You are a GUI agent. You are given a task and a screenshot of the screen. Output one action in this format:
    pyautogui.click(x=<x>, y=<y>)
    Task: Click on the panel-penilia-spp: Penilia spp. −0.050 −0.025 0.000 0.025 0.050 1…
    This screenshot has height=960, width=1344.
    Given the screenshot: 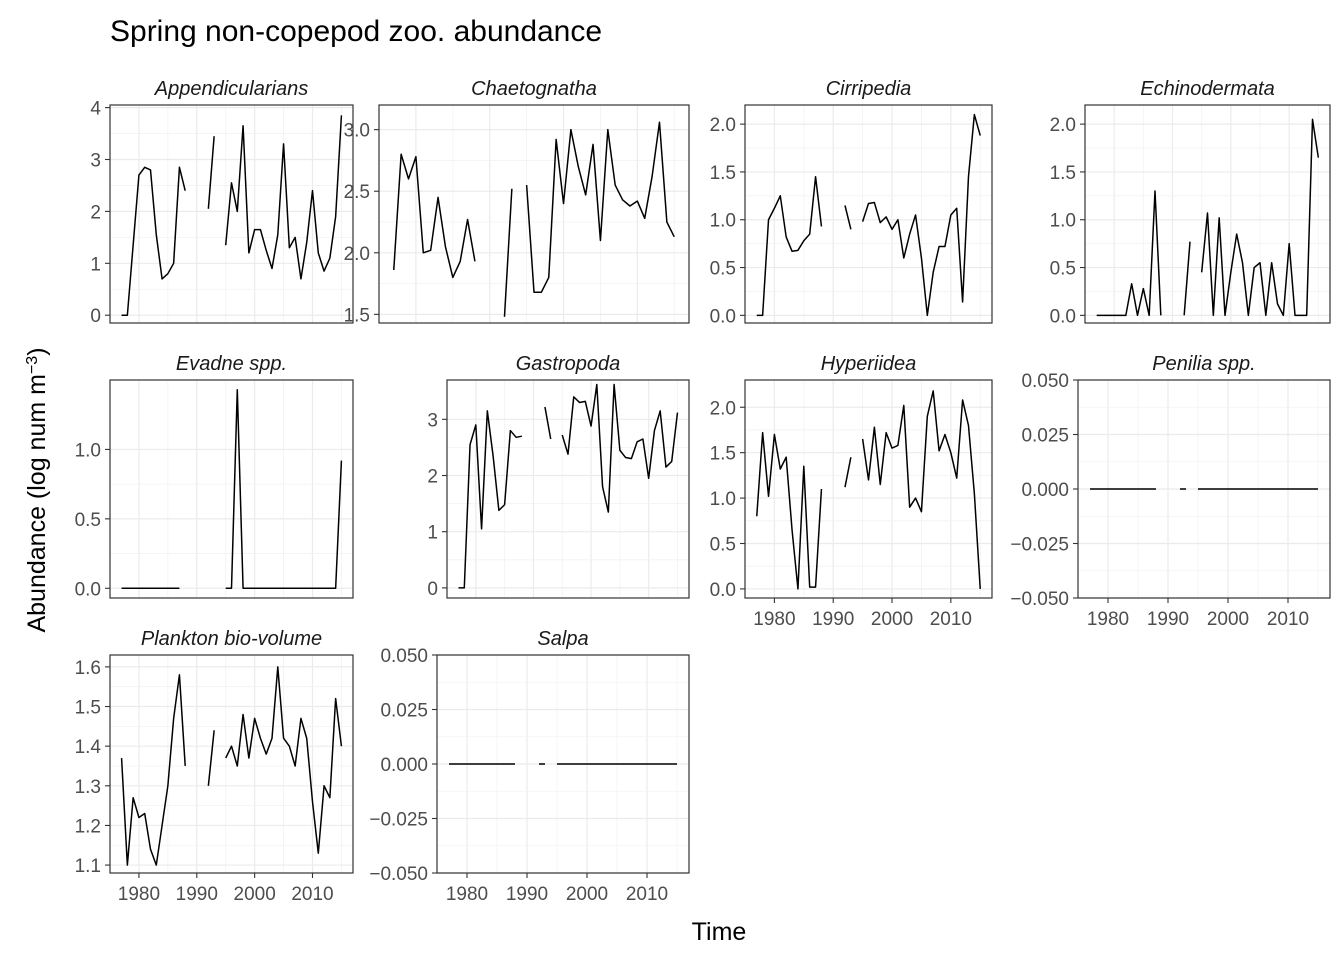 What is the action you would take?
    pyautogui.click(x=1170, y=491)
    